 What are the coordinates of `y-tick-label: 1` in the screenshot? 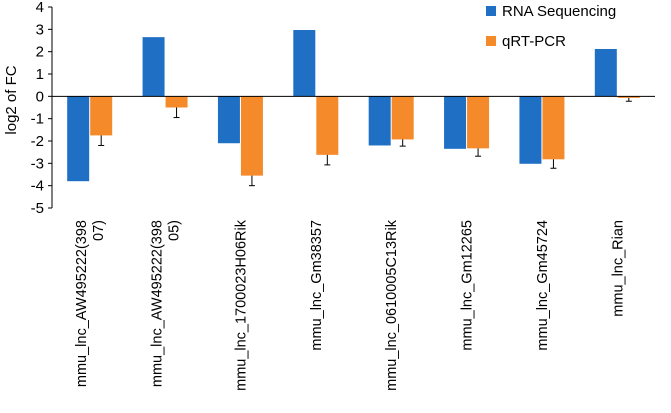 It's located at (40, 74).